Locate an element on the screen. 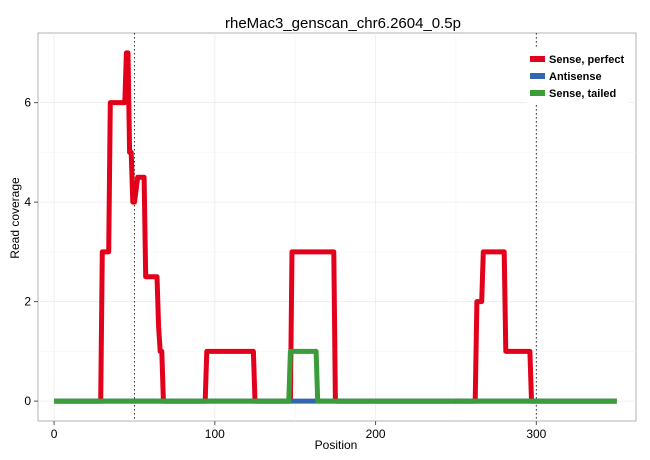 This screenshot has height=460, width=650. y-tick-label: 4 is located at coordinates (27, 202).